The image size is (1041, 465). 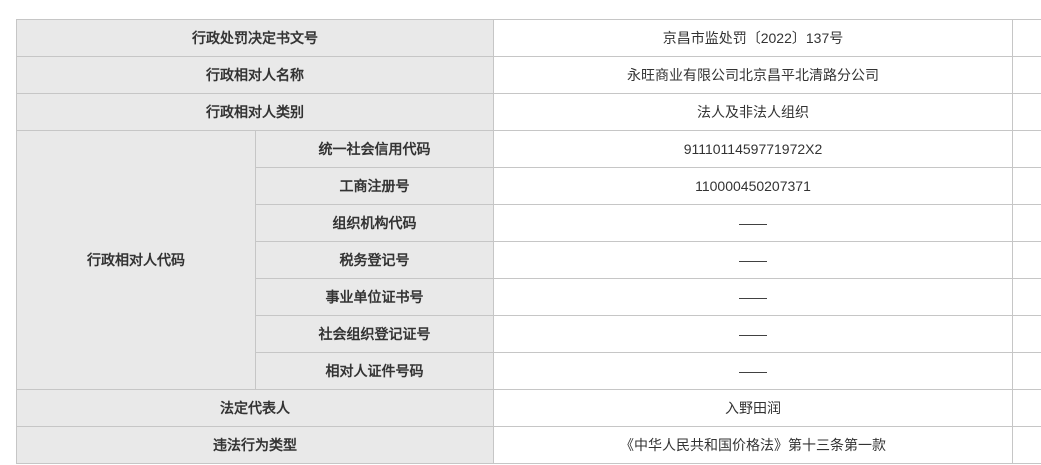 What do you see at coordinates (255, 75) in the screenshot?
I see `field-label-party-name: 行政相对人名称` at bounding box center [255, 75].